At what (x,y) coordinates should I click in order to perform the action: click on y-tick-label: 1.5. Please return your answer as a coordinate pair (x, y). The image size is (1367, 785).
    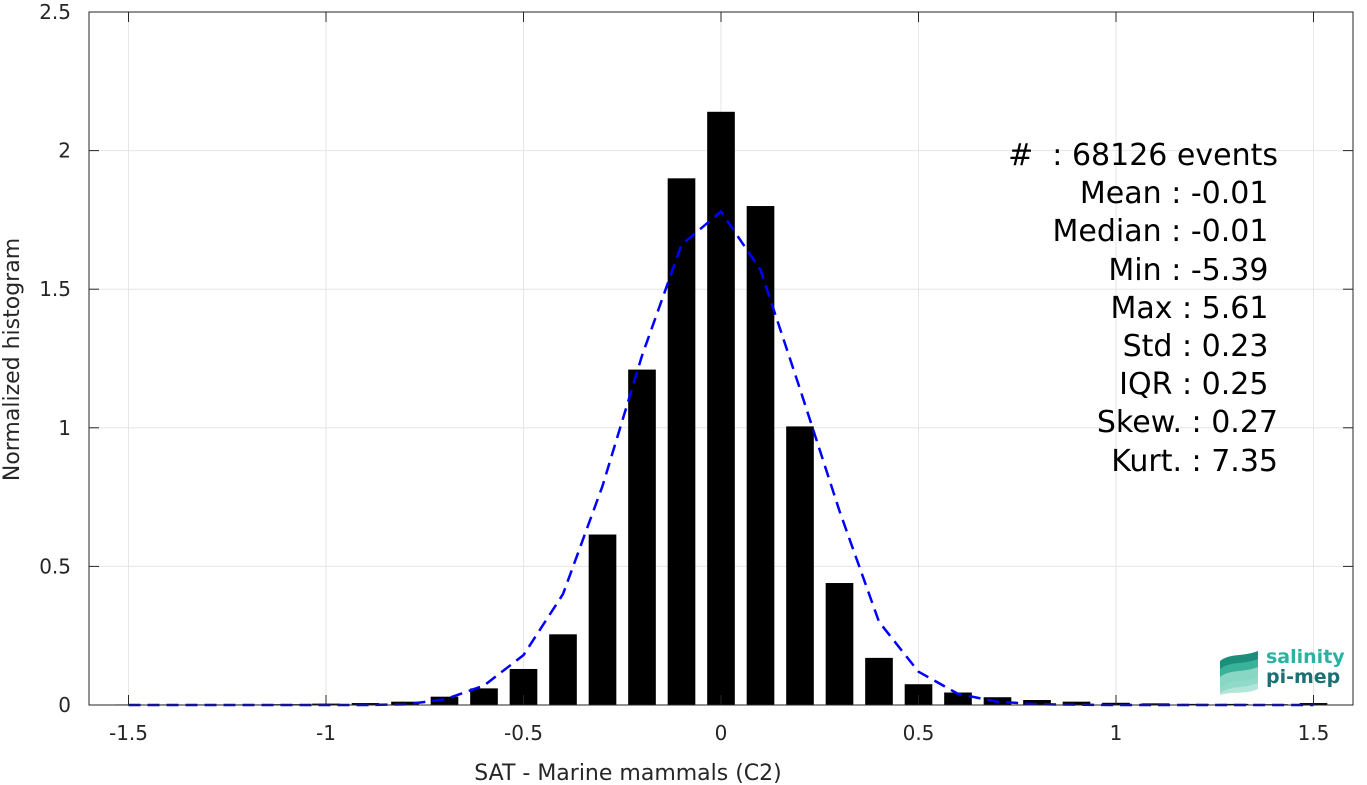
    Looking at the image, I should click on (55, 289).